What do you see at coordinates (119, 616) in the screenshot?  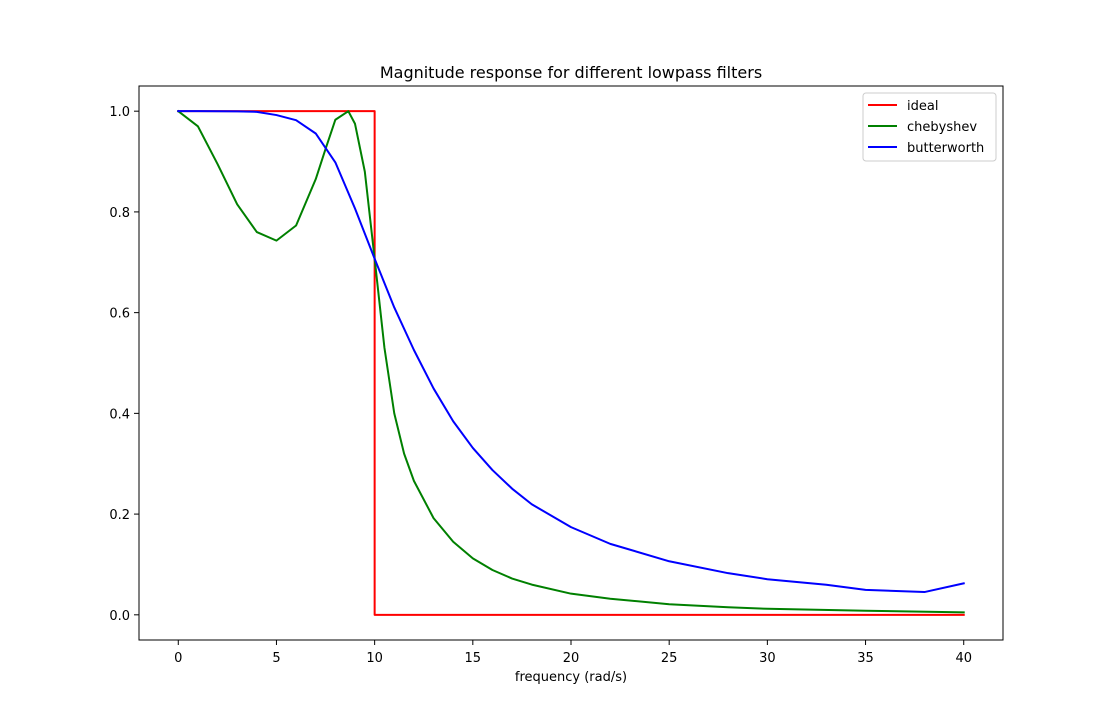 I see `y-tick-label: 0.0` at bounding box center [119, 616].